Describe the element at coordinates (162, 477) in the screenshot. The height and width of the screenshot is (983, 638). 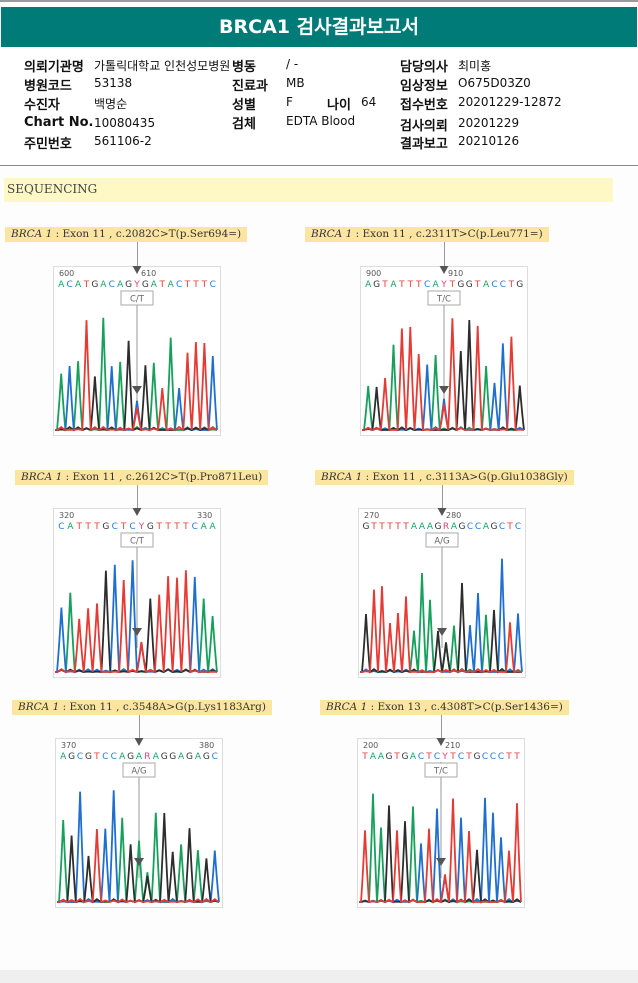
I see `variant-detail: : Exon 11 , c.2612C>T(p.Pro871Leu)` at that location.